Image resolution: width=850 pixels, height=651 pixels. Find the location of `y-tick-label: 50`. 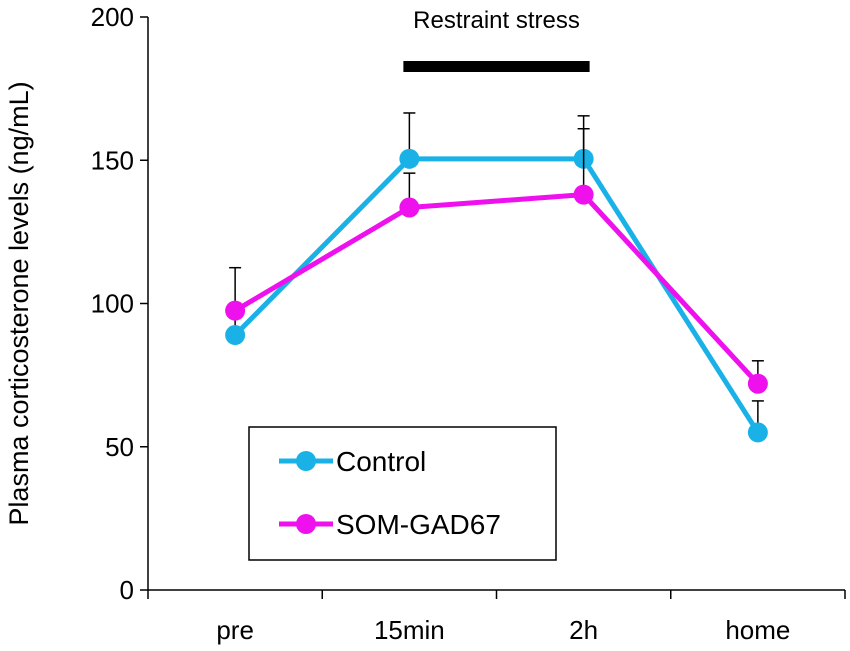

y-tick-label: 50 is located at coordinates (119, 447).